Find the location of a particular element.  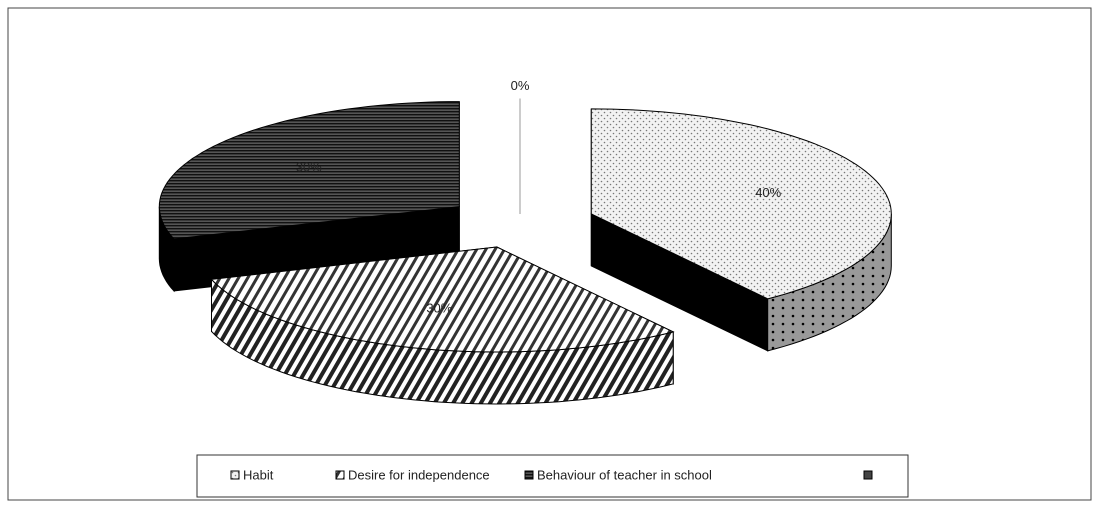

data-label: 0% is located at coordinates (520, 85).